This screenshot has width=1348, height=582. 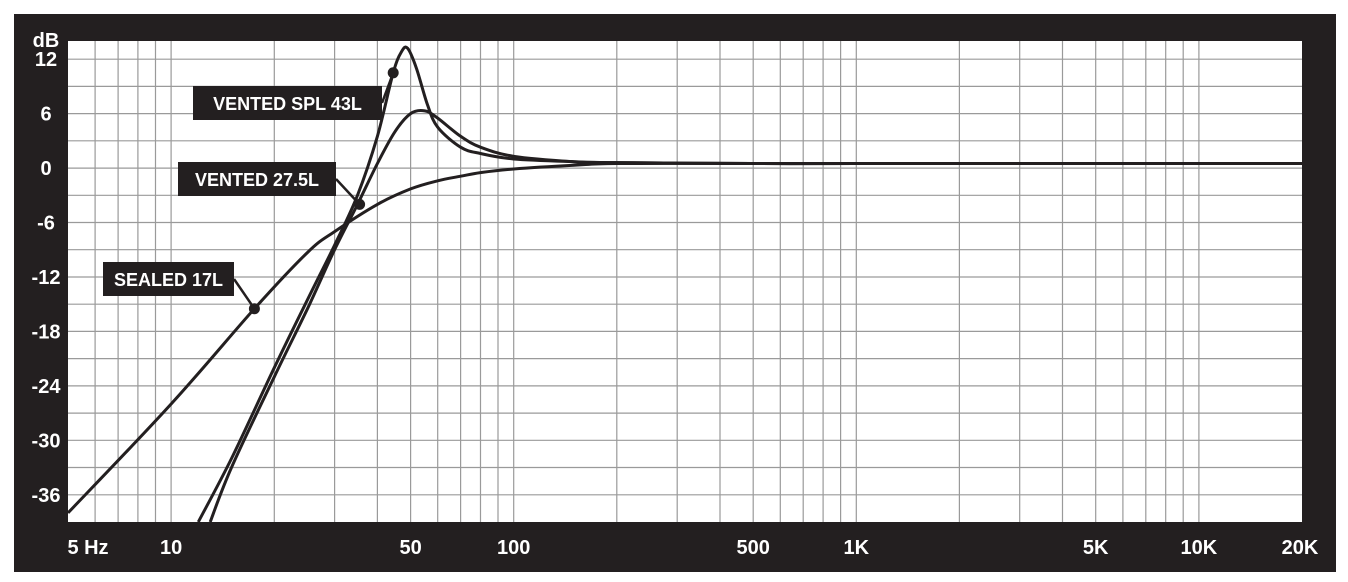 I want to click on y-tick-label: 12, so click(x=46, y=60).